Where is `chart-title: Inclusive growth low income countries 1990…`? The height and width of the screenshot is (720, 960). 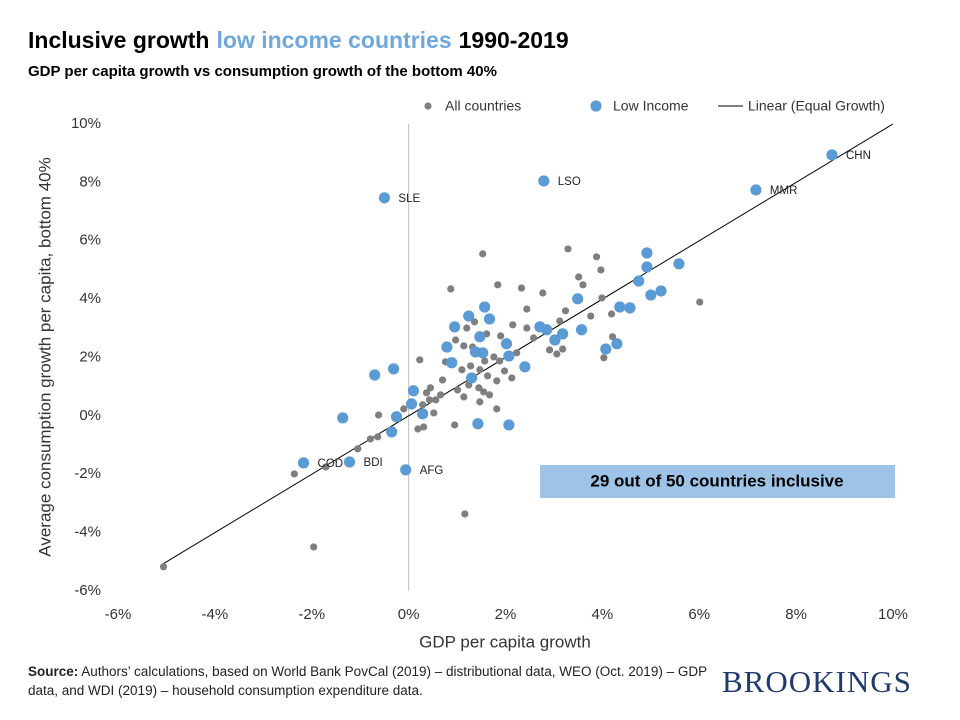
chart-title: Inclusive growth low income countries 1990… is located at coordinates (298, 40).